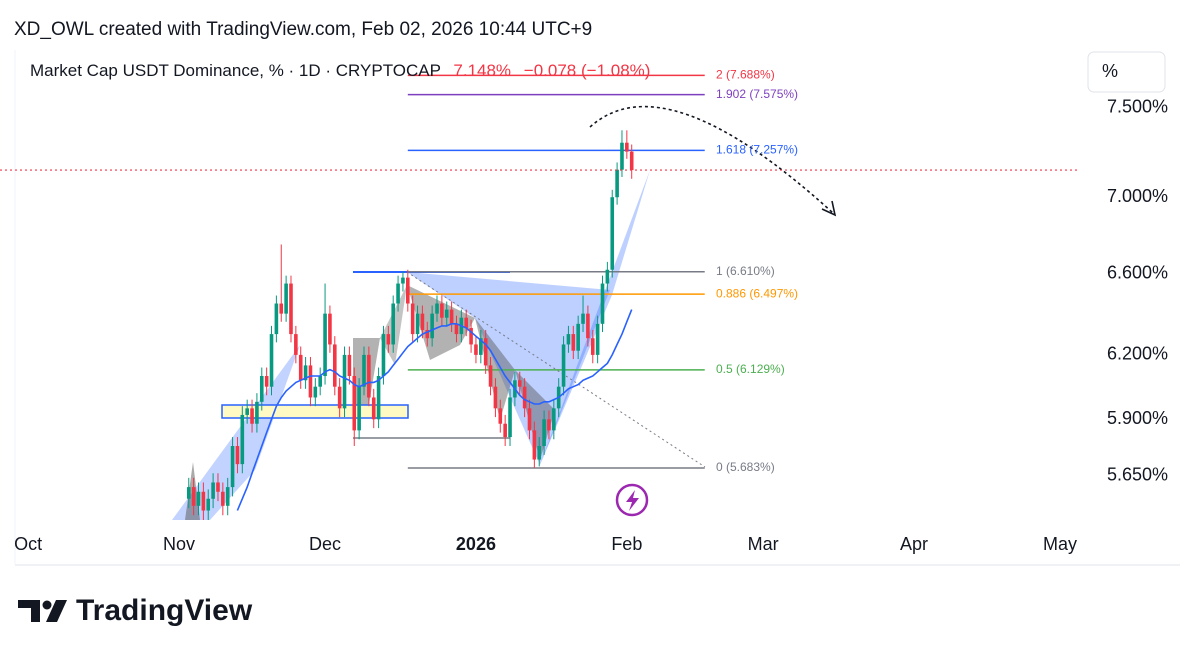 The width and height of the screenshot is (1200, 660). I want to click on scale-button-label: %, so click(1110, 71).